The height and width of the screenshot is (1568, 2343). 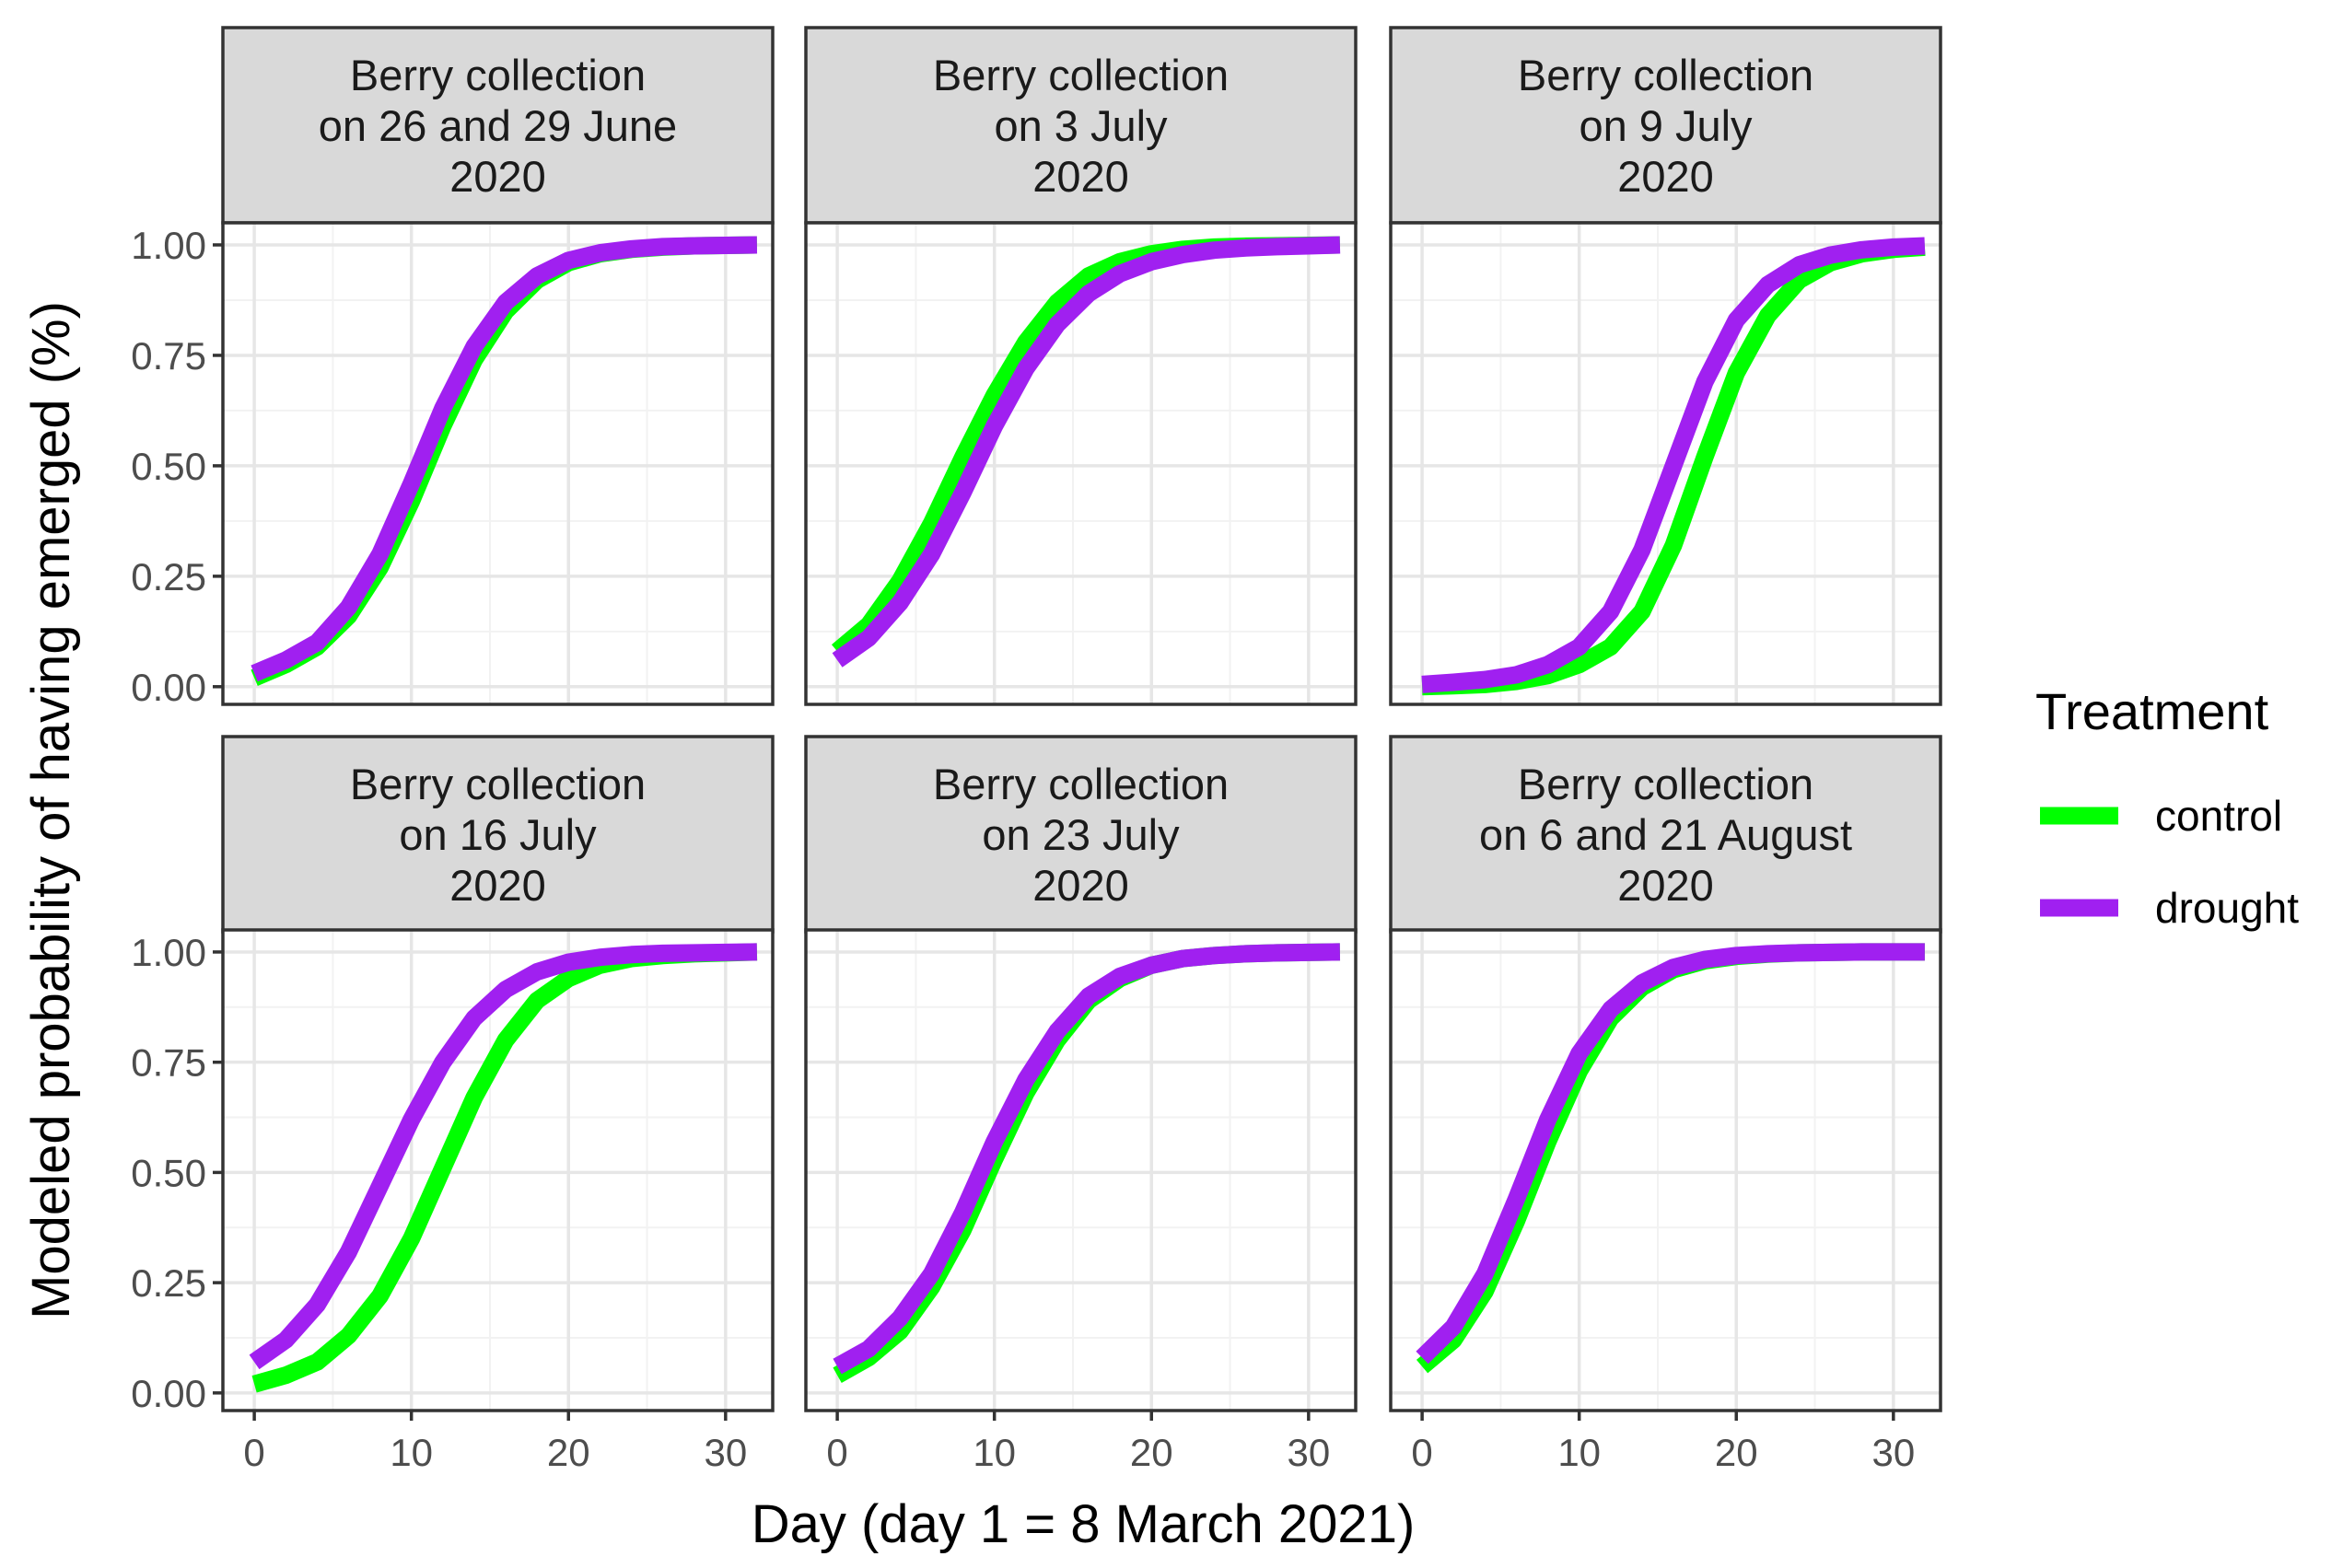 I want to click on facet-strip-label: on 16 July, so click(x=498, y=834).